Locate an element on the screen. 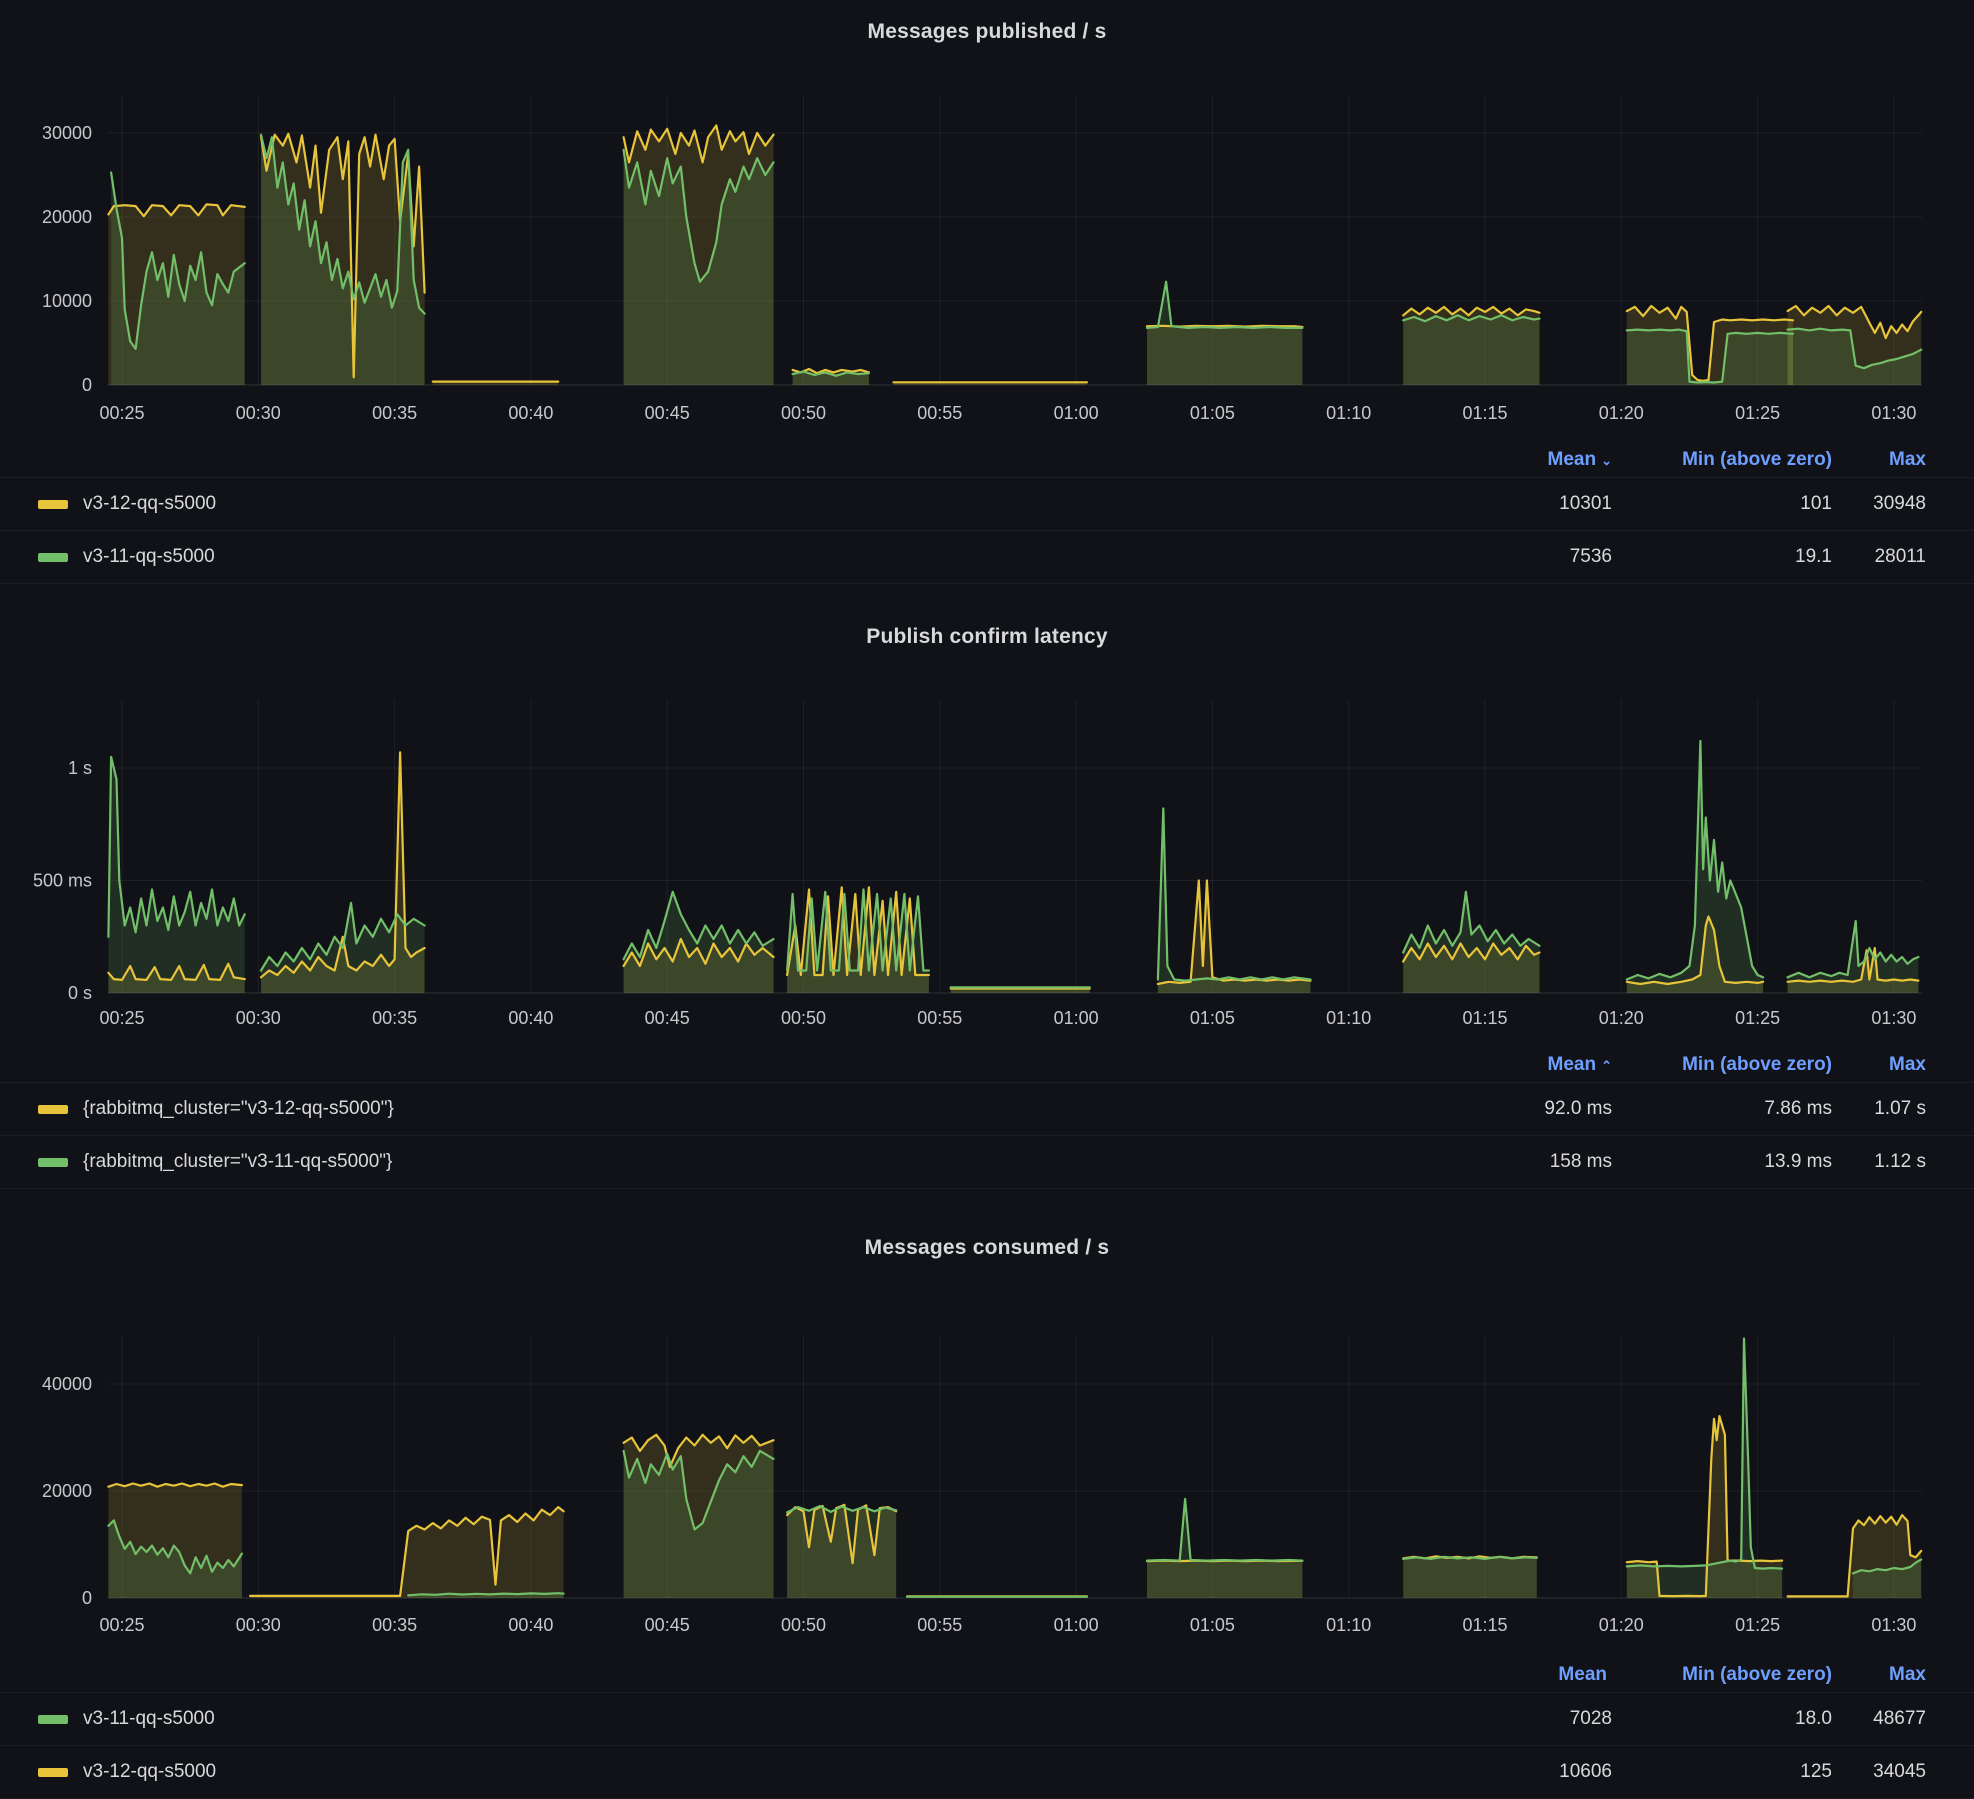 The height and width of the screenshot is (1799, 1974). legend-row: v3-12-qq-s5000 10301 101 30948 is located at coordinates (987, 503).